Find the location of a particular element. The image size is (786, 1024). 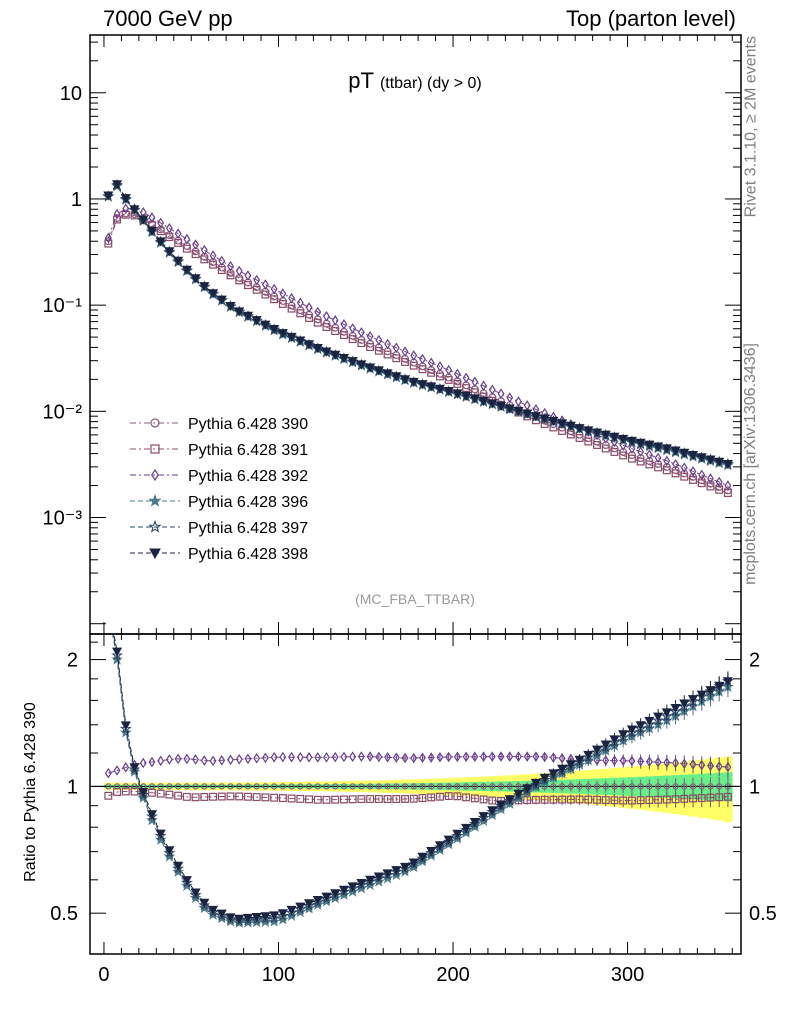

ratio-line is located at coordinates (418, 764).